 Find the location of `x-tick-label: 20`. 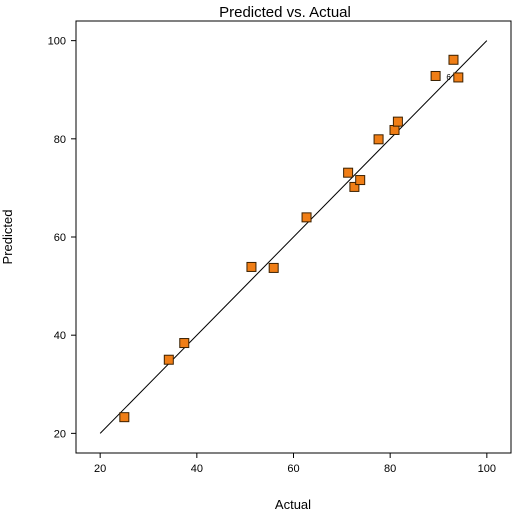

x-tick-label: 20 is located at coordinates (100, 469).